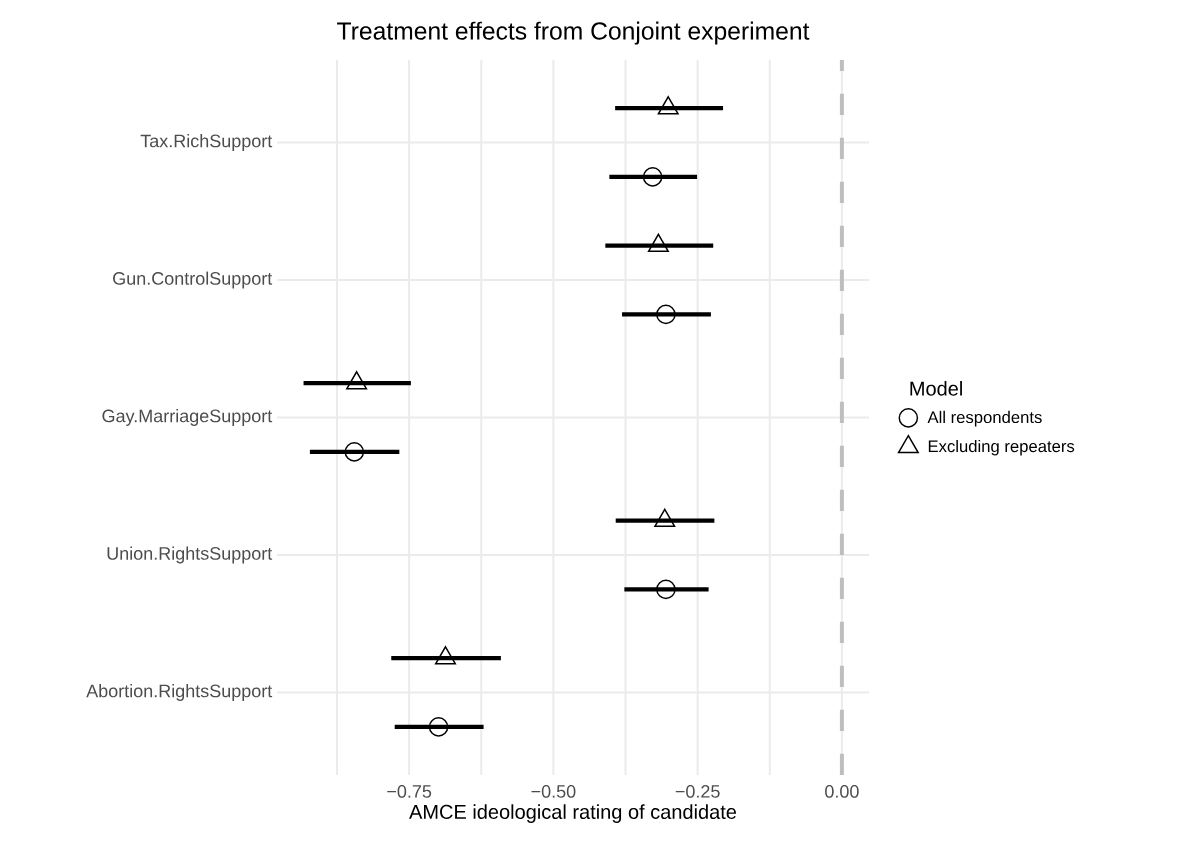 Image resolution: width=1187 pixels, height=845 pixels. Describe the element at coordinates (179, 692) in the screenshot. I see `y-tick-label: Abortion.RightsSupport` at that location.